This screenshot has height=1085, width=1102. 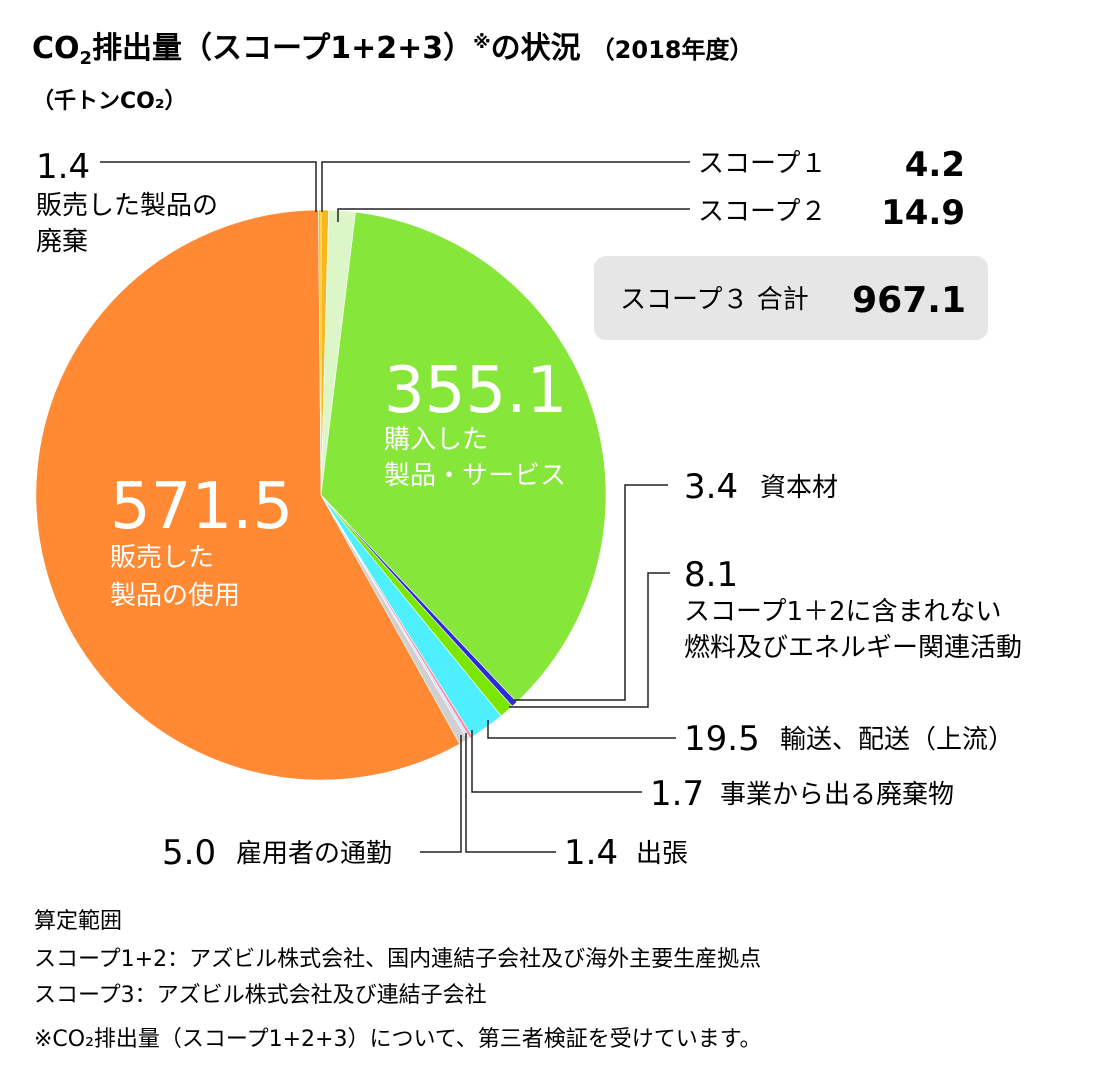 What do you see at coordinates (843, 612) in the screenshot?
I see `fuel-label-line1: スコープ1＋2に含まれない` at bounding box center [843, 612].